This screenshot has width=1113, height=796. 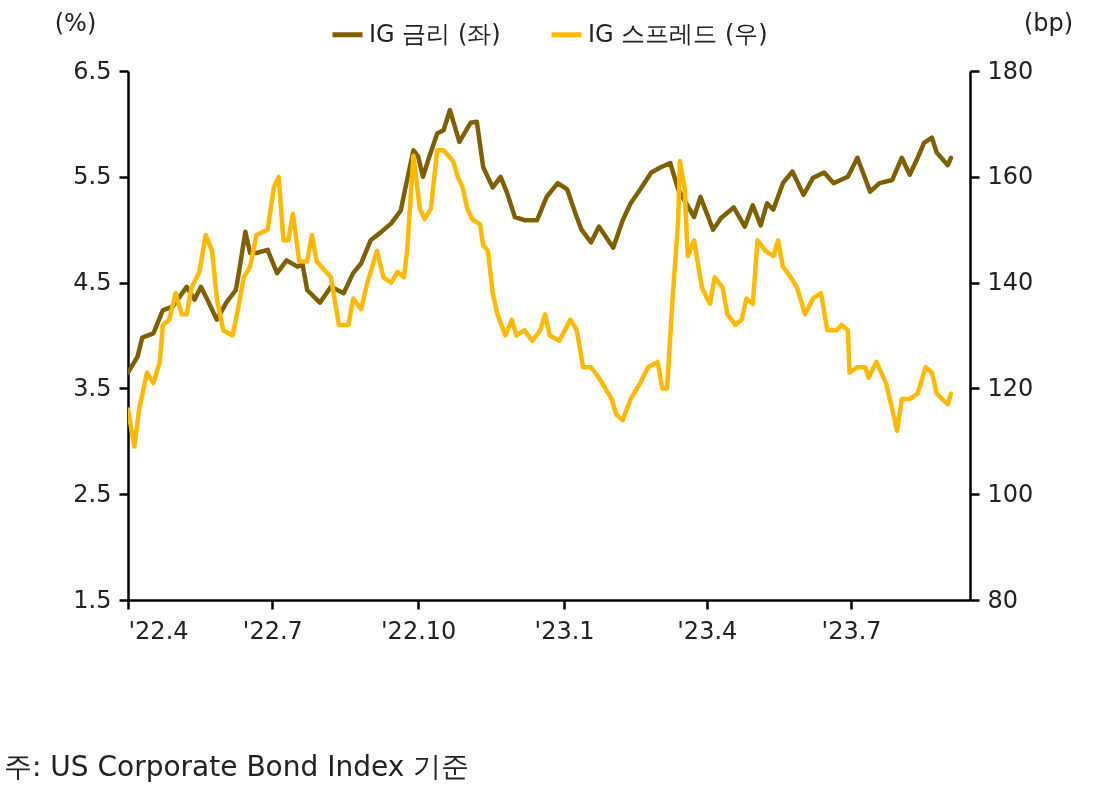 I want to click on x-tick-label: '22.7, so click(x=272, y=630).